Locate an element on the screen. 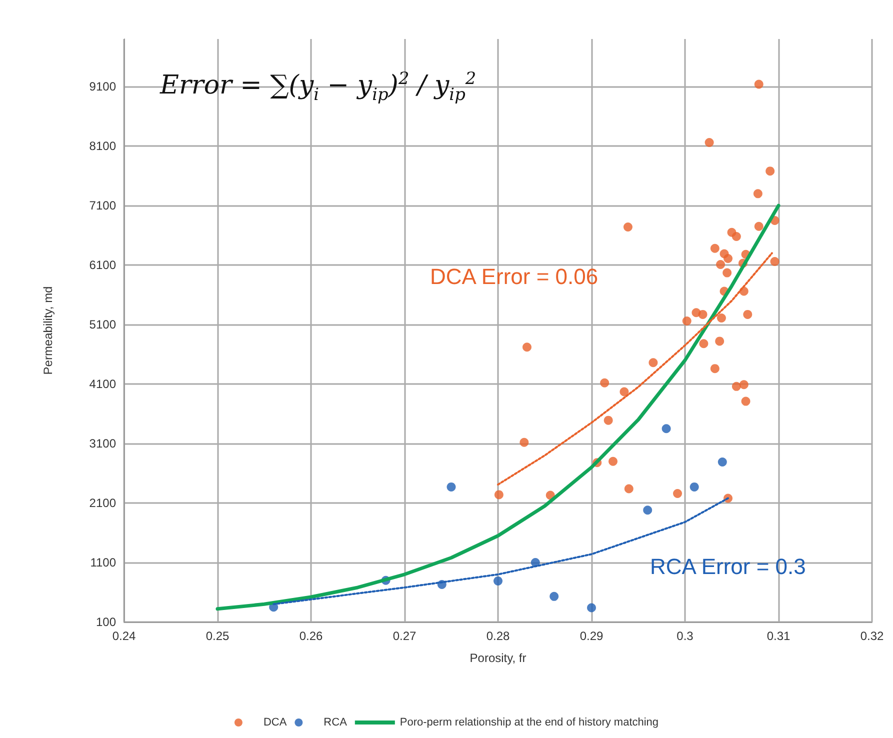 Image resolution: width=893 pixels, height=738 pixels. y-tick-label: 3100 is located at coordinates (102, 443).